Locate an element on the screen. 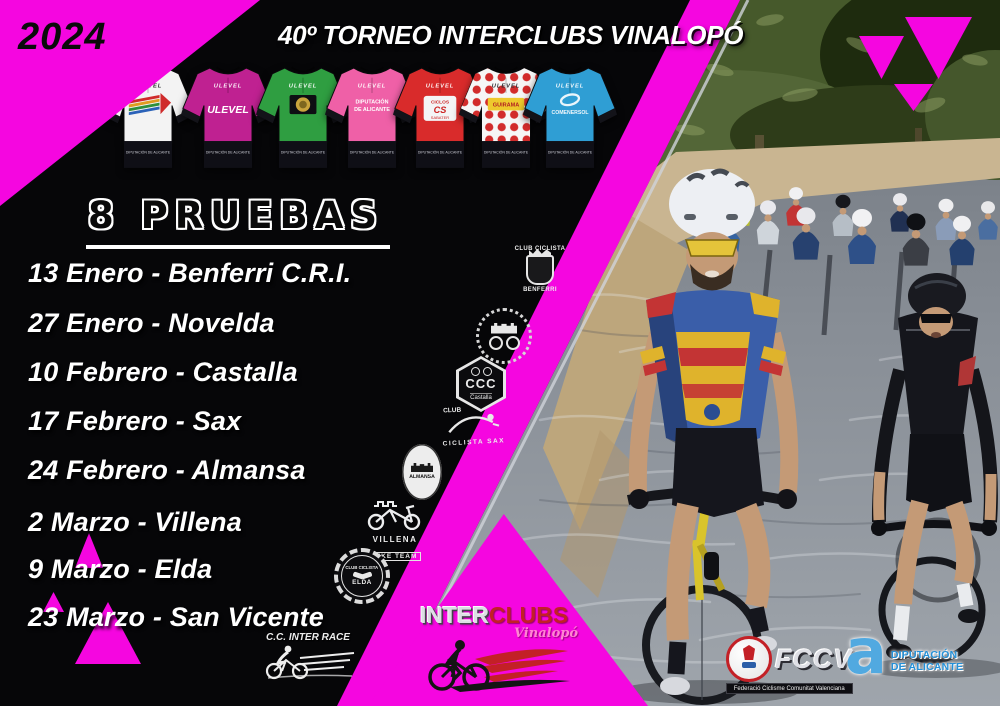 The height and width of the screenshot is (706, 1000). event-item: 2 Marzo - Villena is located at coordinates (135, 522).